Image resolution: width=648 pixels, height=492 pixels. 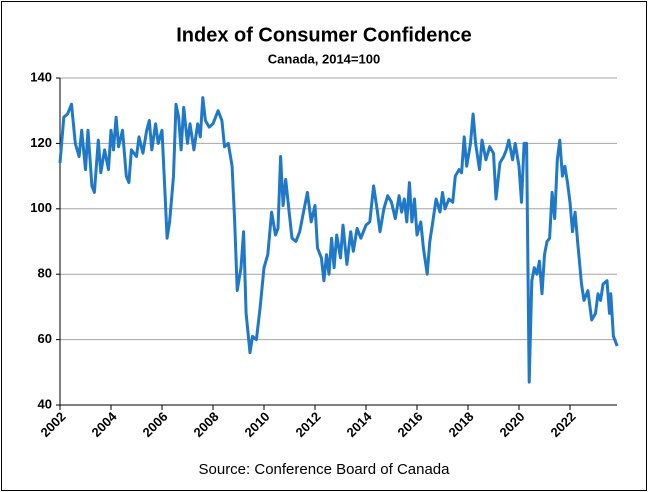 I want to click on source-note: Source: Conference Board of Canada, so click(x=325, y=469).